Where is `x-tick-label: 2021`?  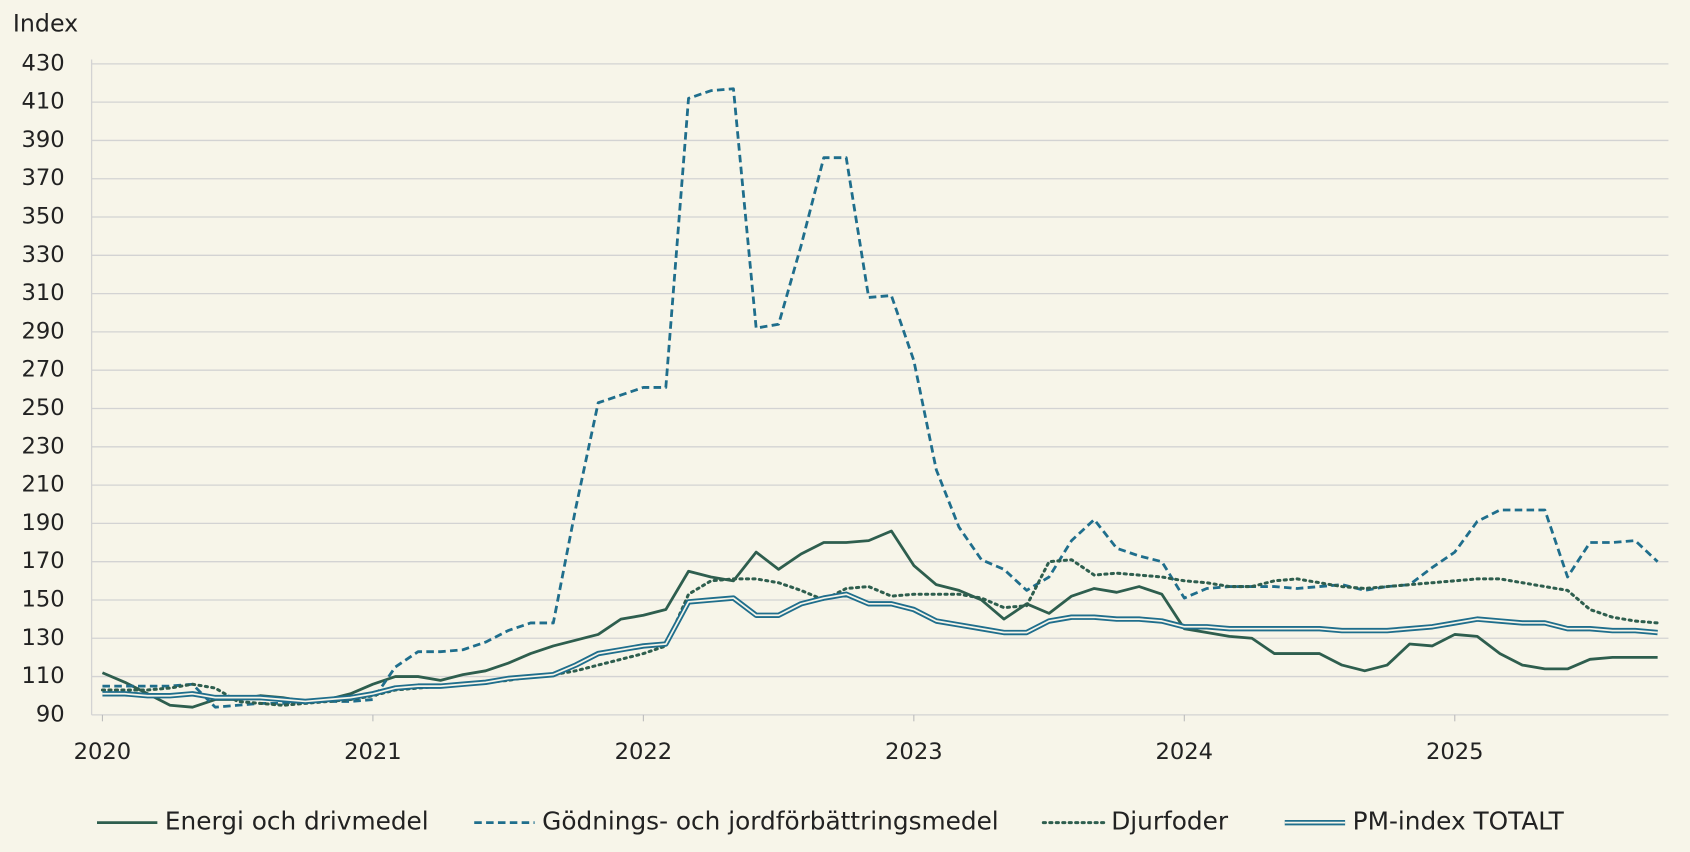 x-tick-label: 2021 is located at coordinates (373, 752).